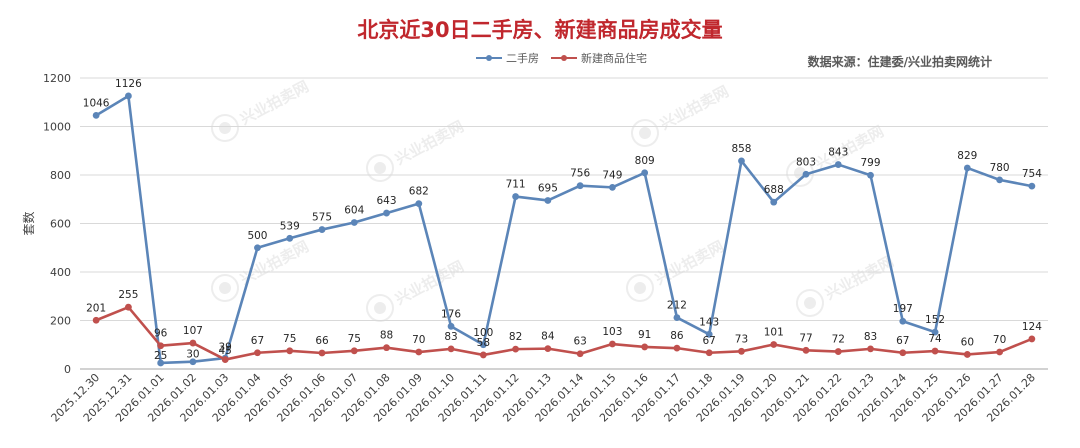 The height and width of the screenshot is (448, 1080). What do you see at coordinates (644, 335) in the screenshot?
I see `series-2-data-label: 91` at bounding box center [644, 335].